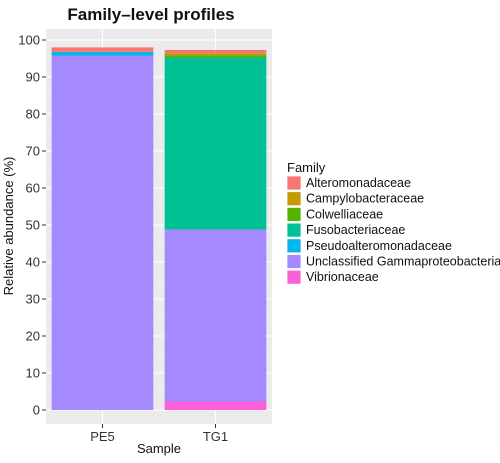  I want to click on legend-label-alteromonadaceae: Alteromonadaceae, so click(358, 183).